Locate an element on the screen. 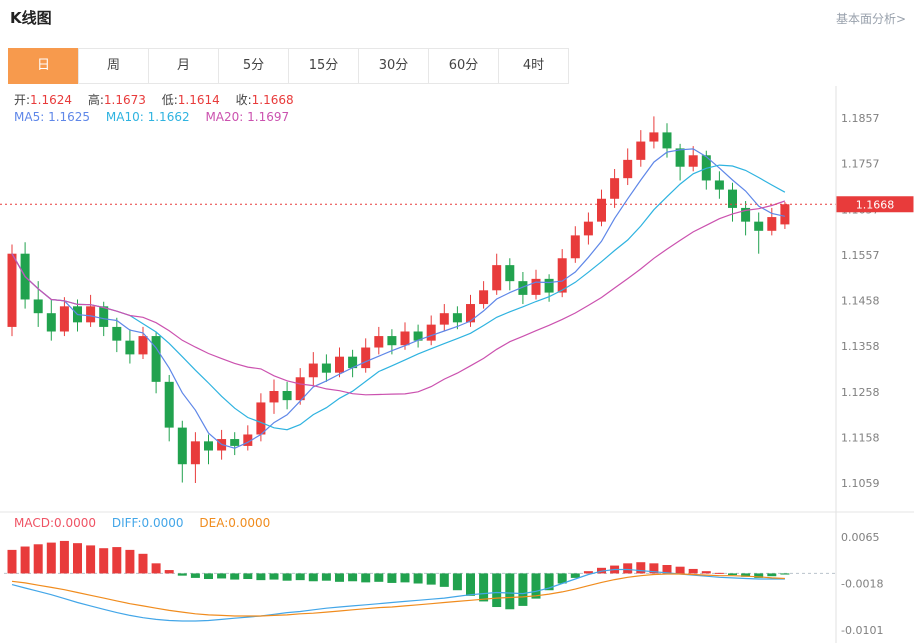 Image resolution: width=914 pixels, height=643 pixels. ma5-label: MA5: is located at coordinates (29, 117).